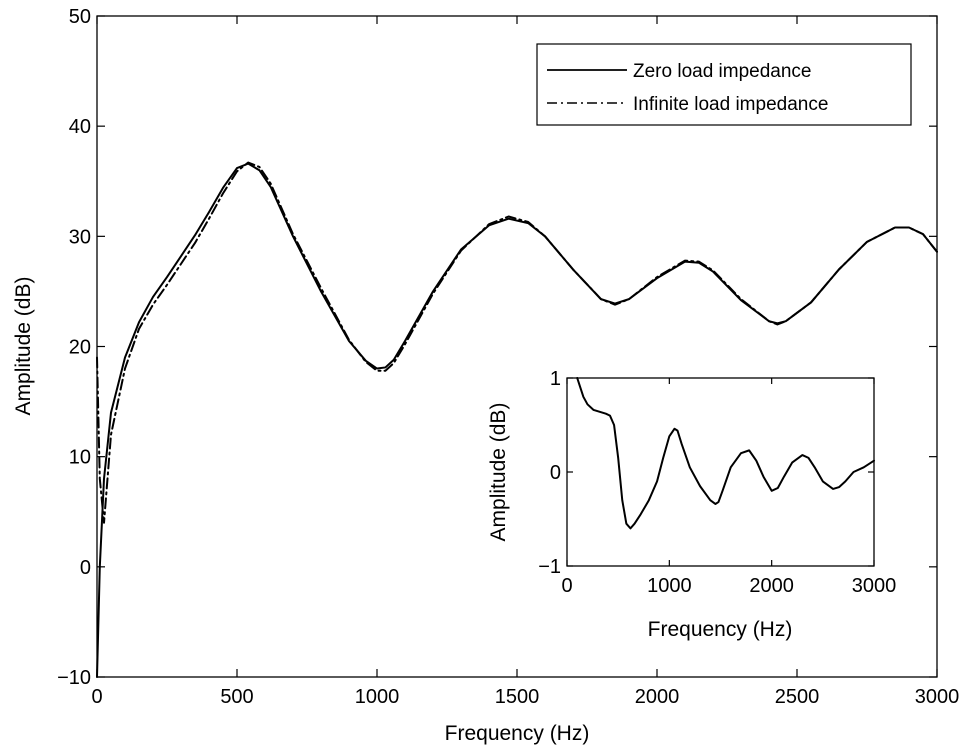 The height and width of the screenshot is (750, 971). Describe the element at coordinates (80, 17) in the screenshot. I see `main-y-tick-label: 50` at that location.